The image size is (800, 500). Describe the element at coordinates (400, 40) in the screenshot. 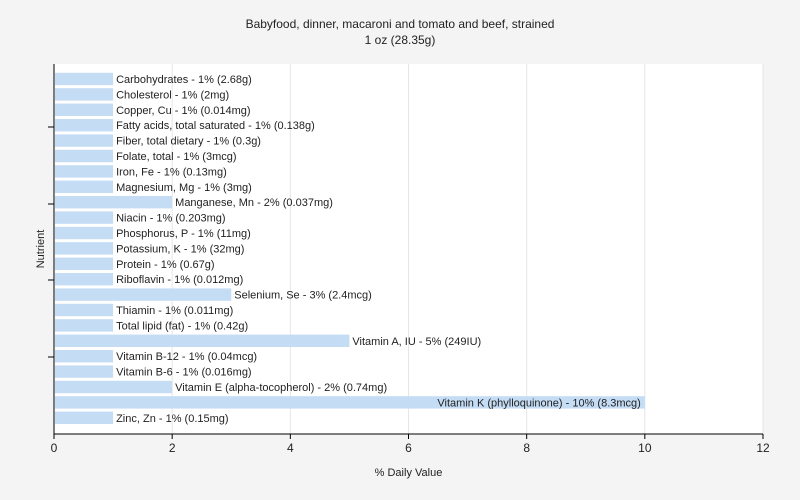

I see `chart-subtitle: 1 oz (28.35g)` at that location.